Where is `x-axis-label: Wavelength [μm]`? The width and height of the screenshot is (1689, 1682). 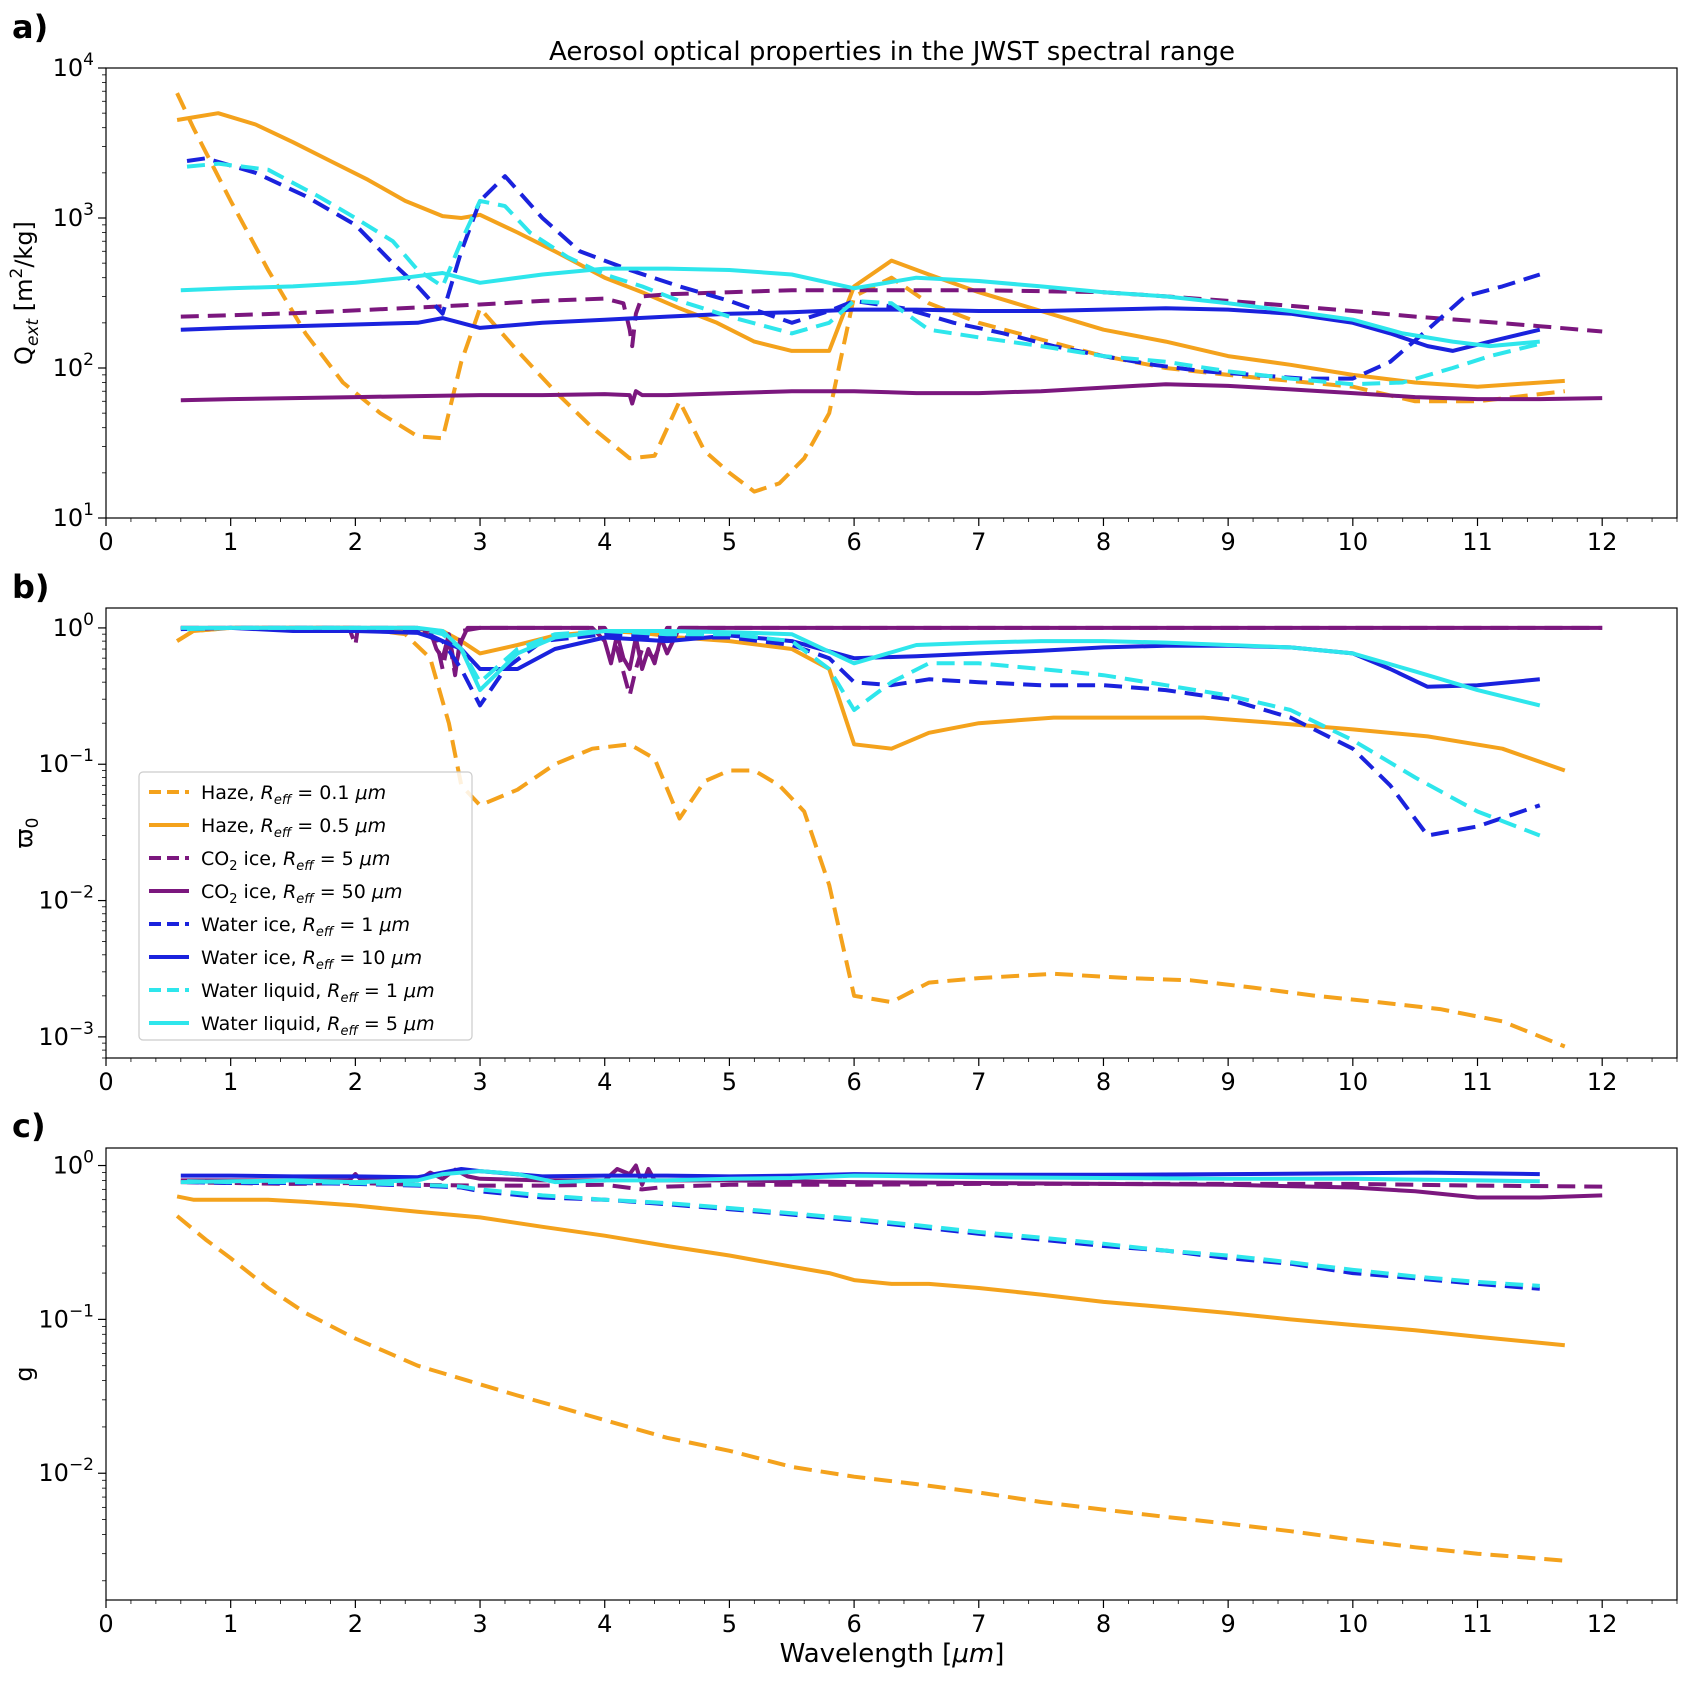
x-axis-label: Wavelength [μm] is located at coordinates (892, 1654).